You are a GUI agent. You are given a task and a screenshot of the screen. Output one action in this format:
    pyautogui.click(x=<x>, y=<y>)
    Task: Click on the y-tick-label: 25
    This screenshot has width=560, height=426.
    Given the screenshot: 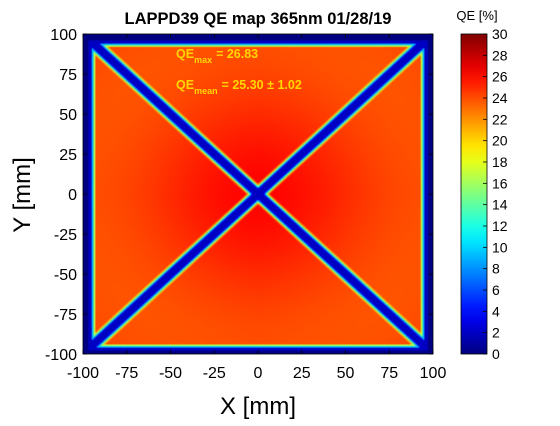 What is the action you would take?
    pyautogui.click(x=68, y=155)
    